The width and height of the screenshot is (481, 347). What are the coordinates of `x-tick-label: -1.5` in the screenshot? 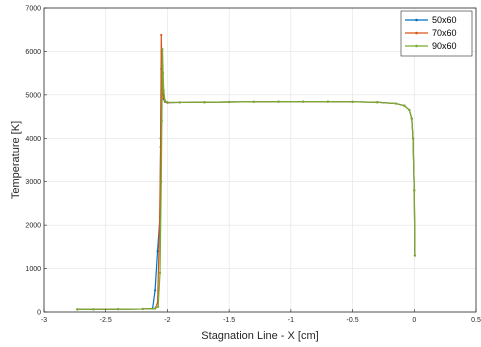 It's located at (229, 320).